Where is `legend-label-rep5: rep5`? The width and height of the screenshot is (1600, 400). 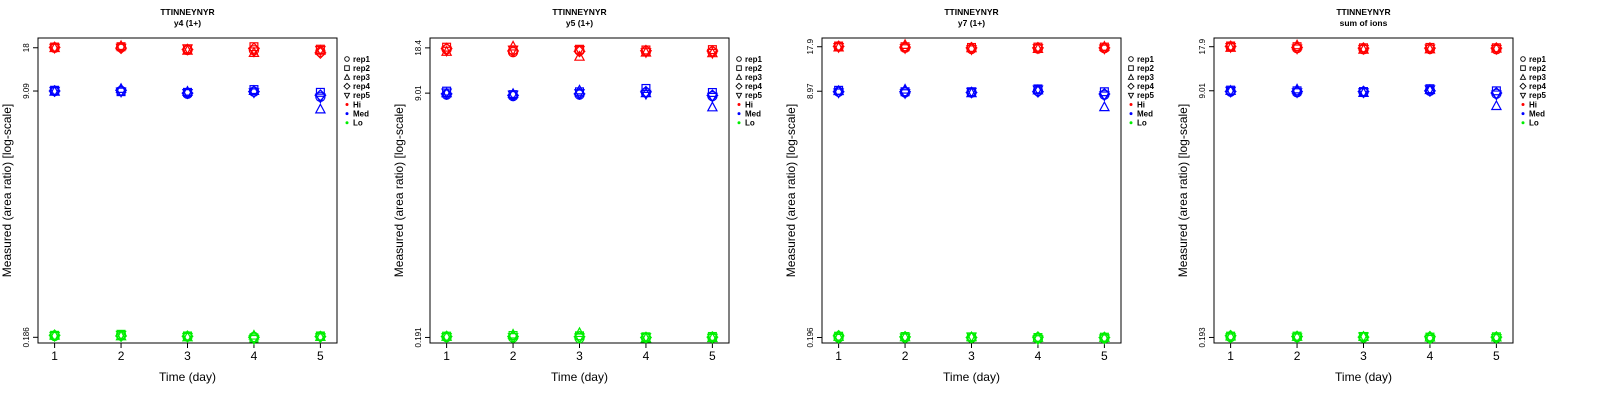 legend-label-rep5: rep5 is located at coordinates (753, 95).